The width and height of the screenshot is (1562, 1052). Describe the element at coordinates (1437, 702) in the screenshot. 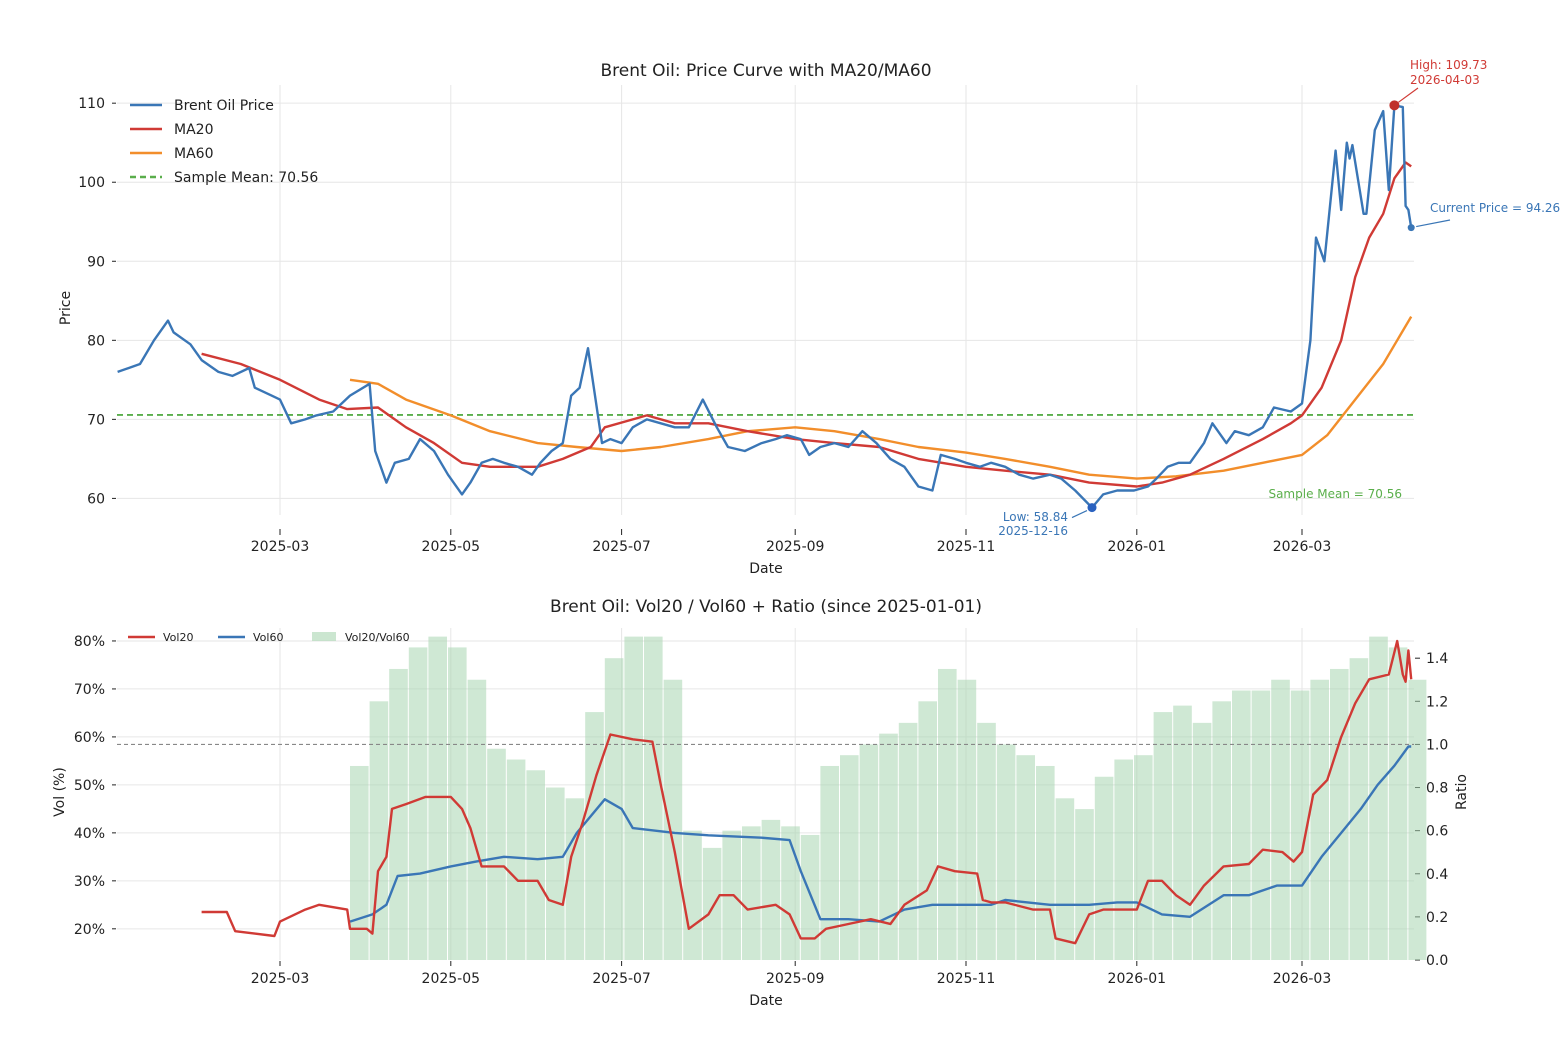

I see `right-y-tick-label: 1.2` at that location.